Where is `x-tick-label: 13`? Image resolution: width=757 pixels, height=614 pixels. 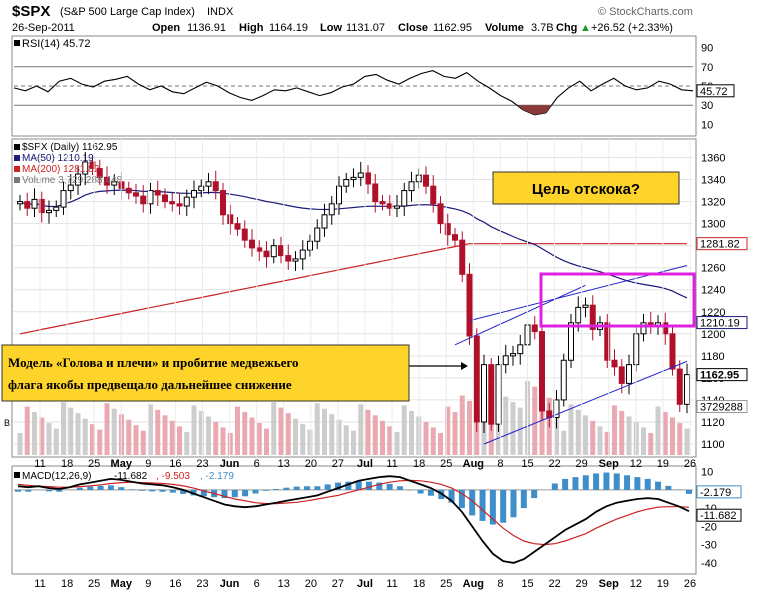
x-tick-label: 13 is located at coordinates (284, 464).